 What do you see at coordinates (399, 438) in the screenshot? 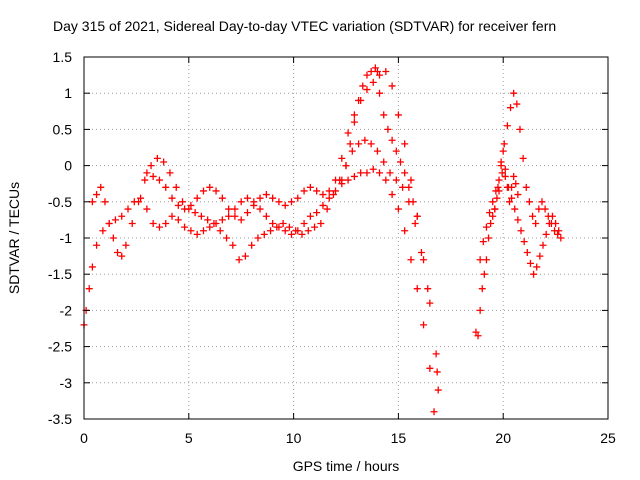
I see `x-tick-label: 15` at bounding box center [399, 438].